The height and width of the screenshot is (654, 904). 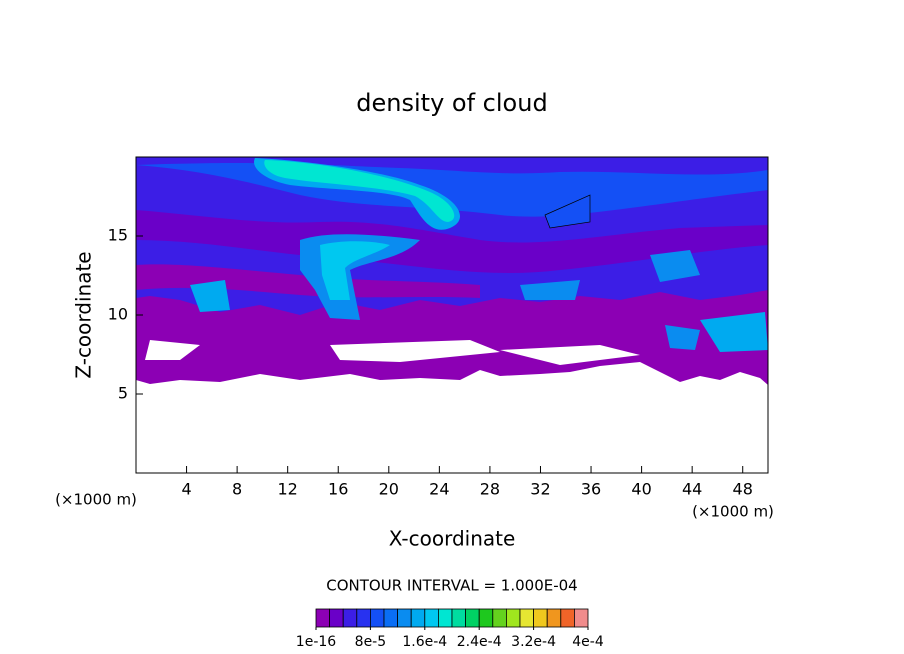 What do you see at coordinates (84, 314) in the screenshot?
I see `y-axis-label: Z-coordinate` at bounding box center [84, 314].